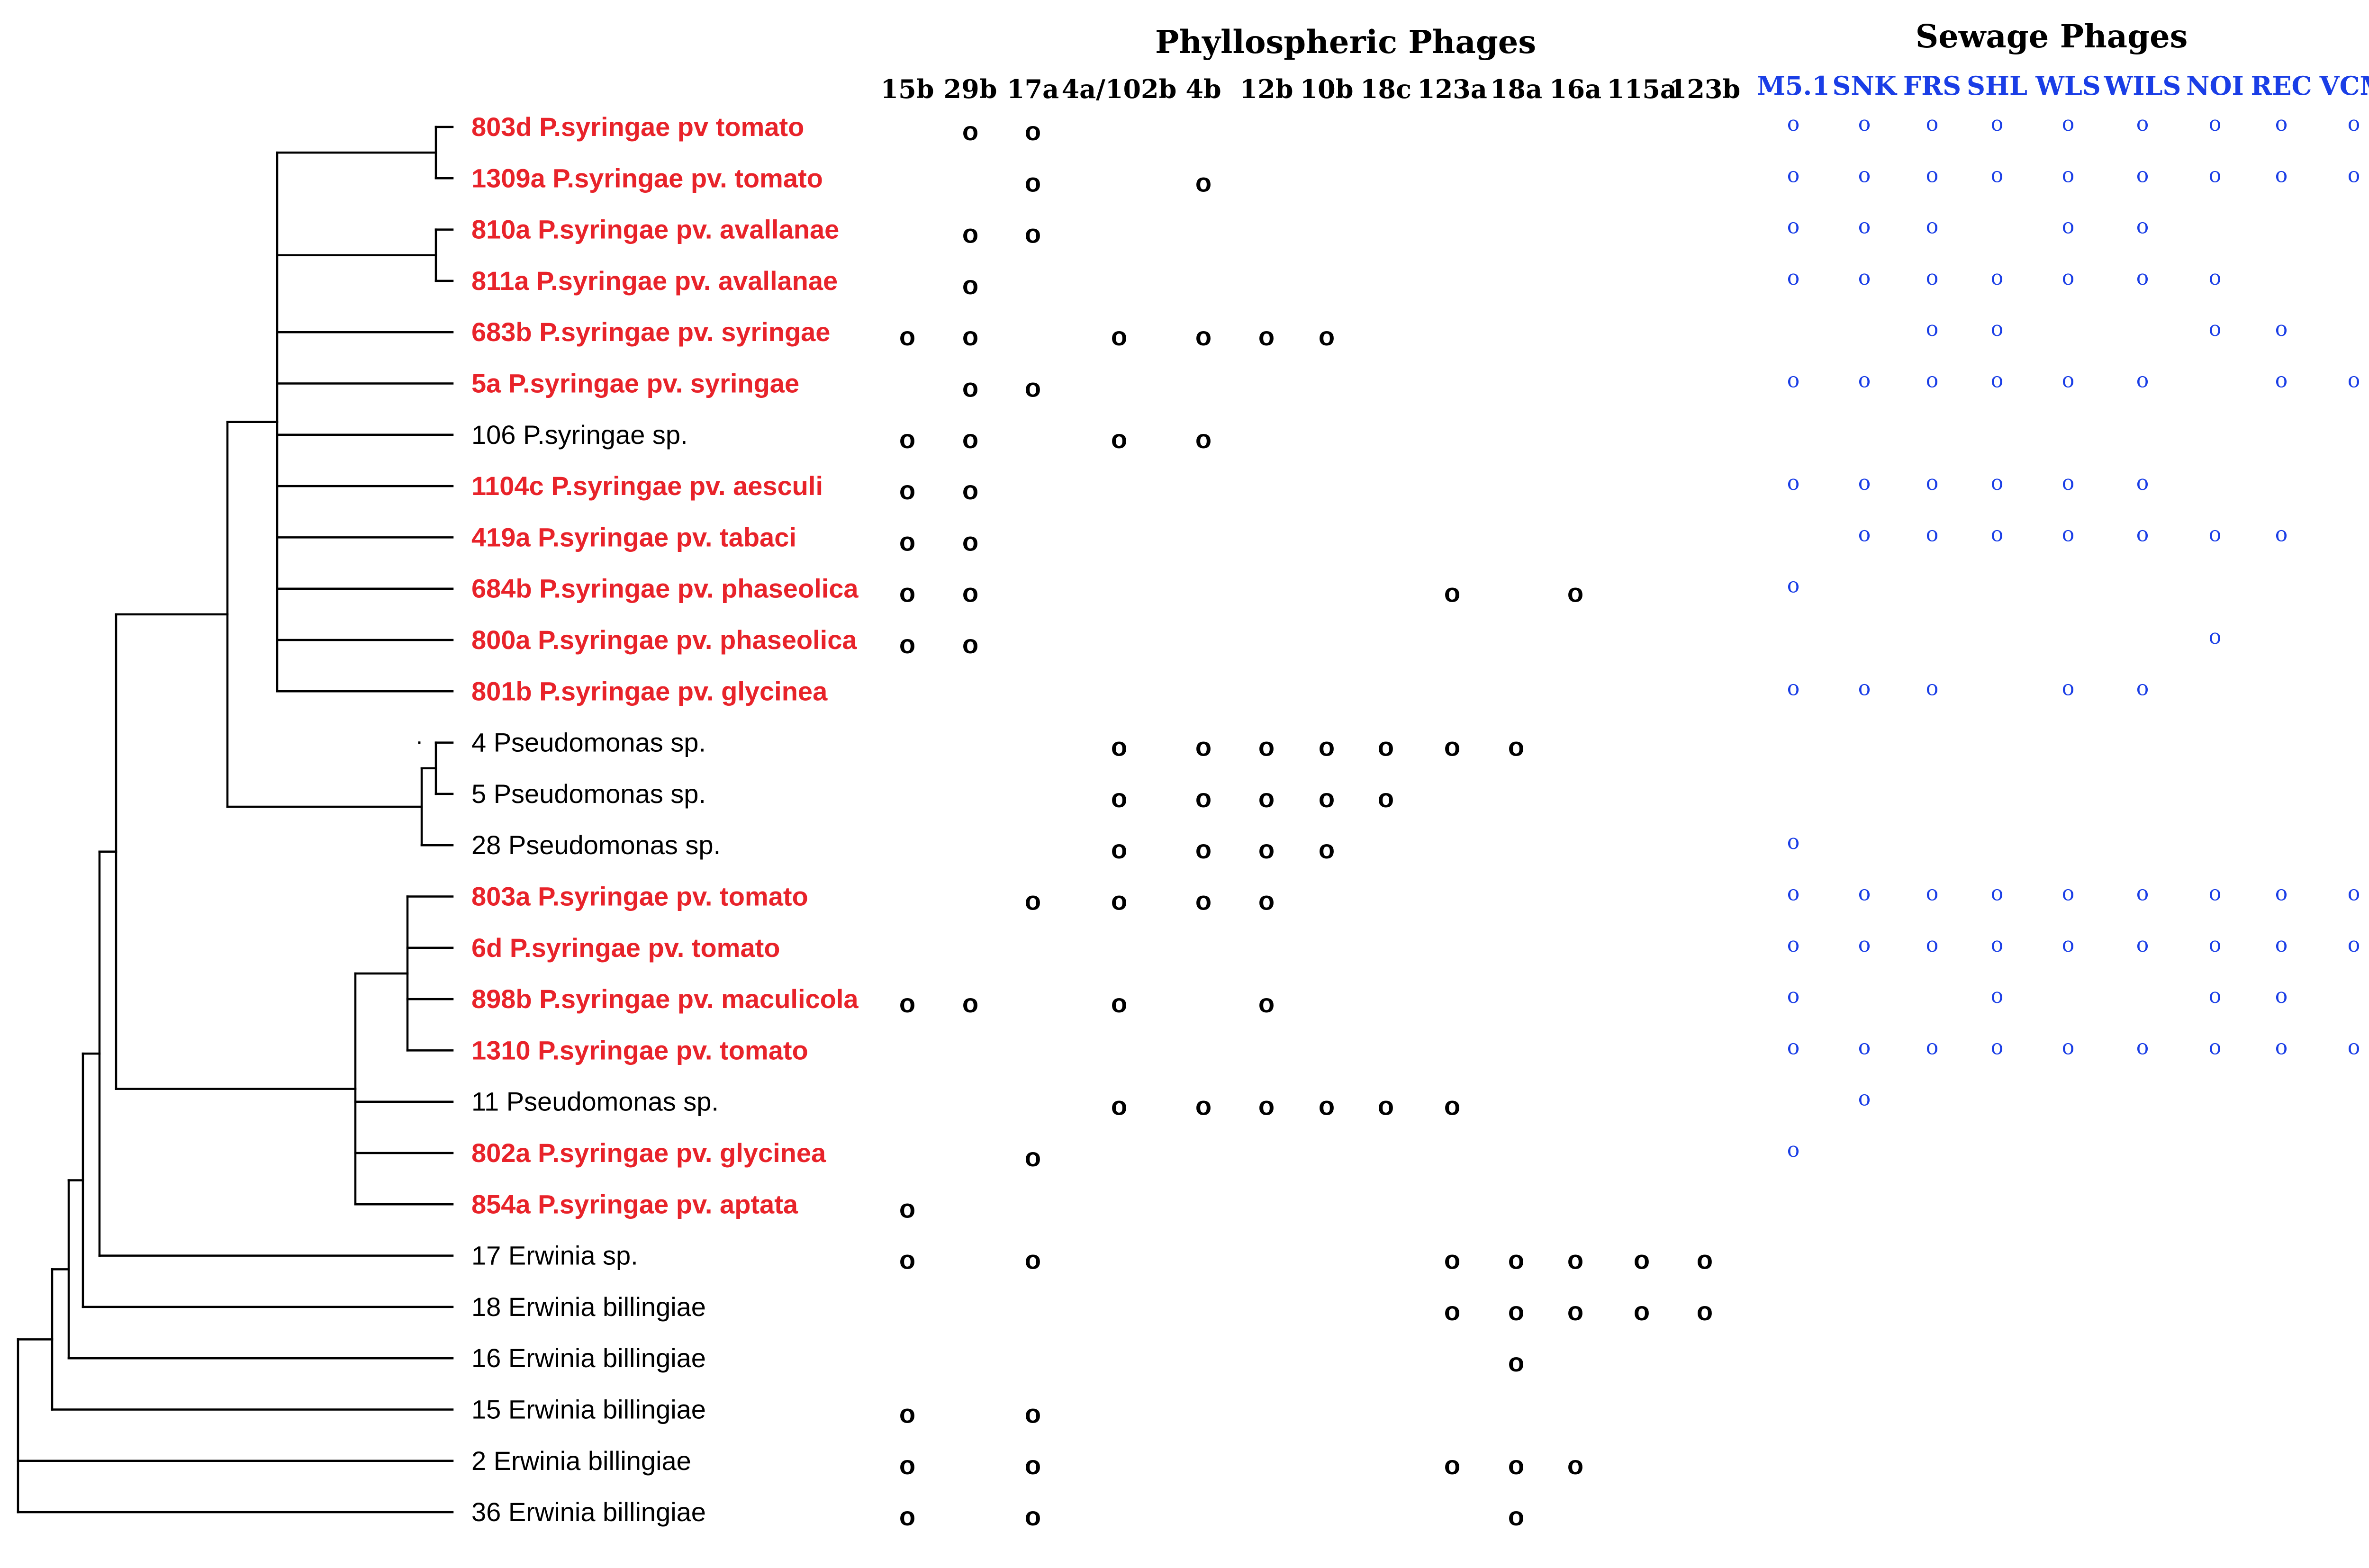 The image size is (2369, 1568). What do you see at coordinates (637, 127) in the screenshot?
I see `strain-label: 803d P.syringae pv tomato` at bounding box center [637, 127].